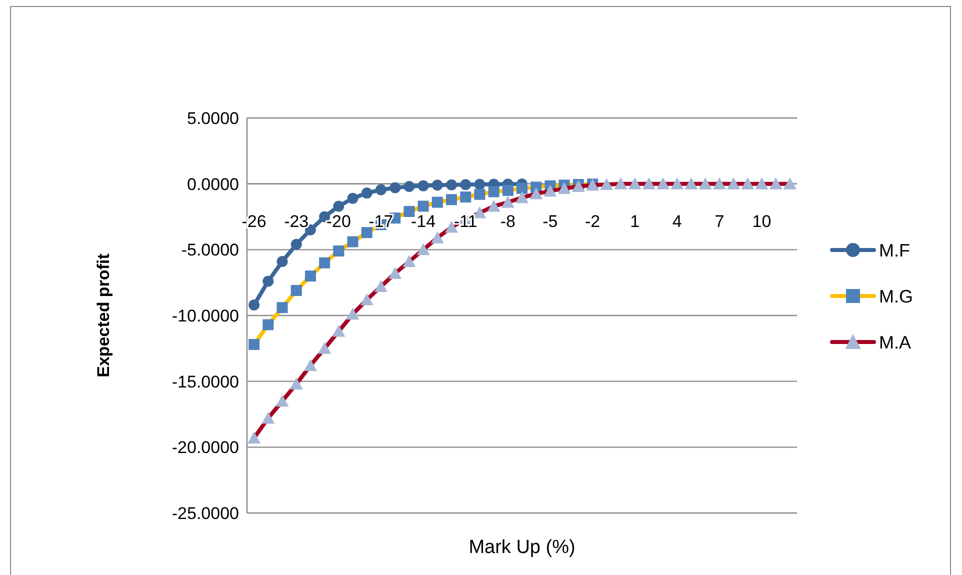 The image size is (962, 575). Describe the element at coordinates (254, 221) in the screenshot. I see `x-tick-label: -26` at that location.